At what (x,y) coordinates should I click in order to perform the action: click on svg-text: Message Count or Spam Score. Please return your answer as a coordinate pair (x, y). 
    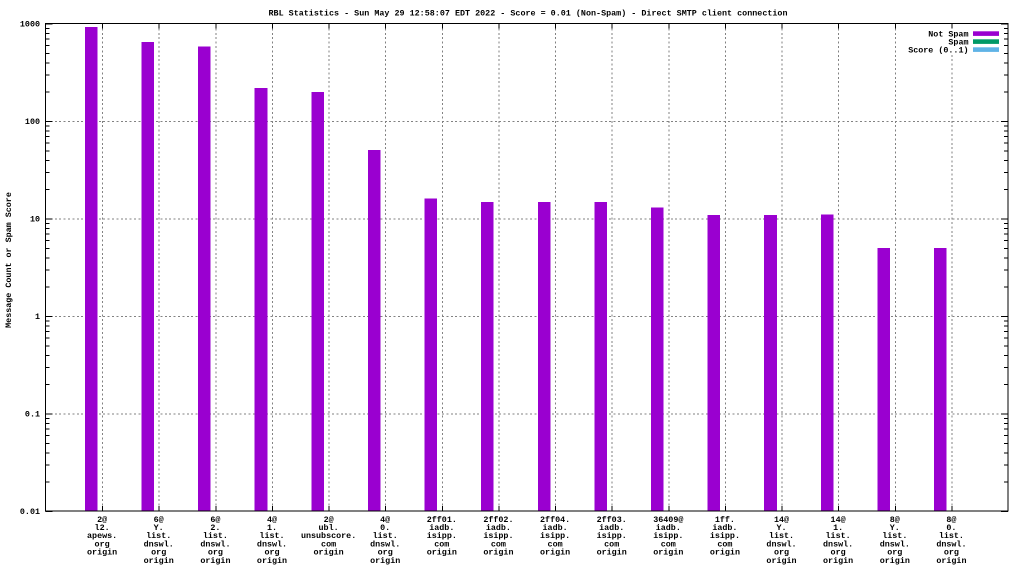
    Looking at the image, I should click on (9, 260).